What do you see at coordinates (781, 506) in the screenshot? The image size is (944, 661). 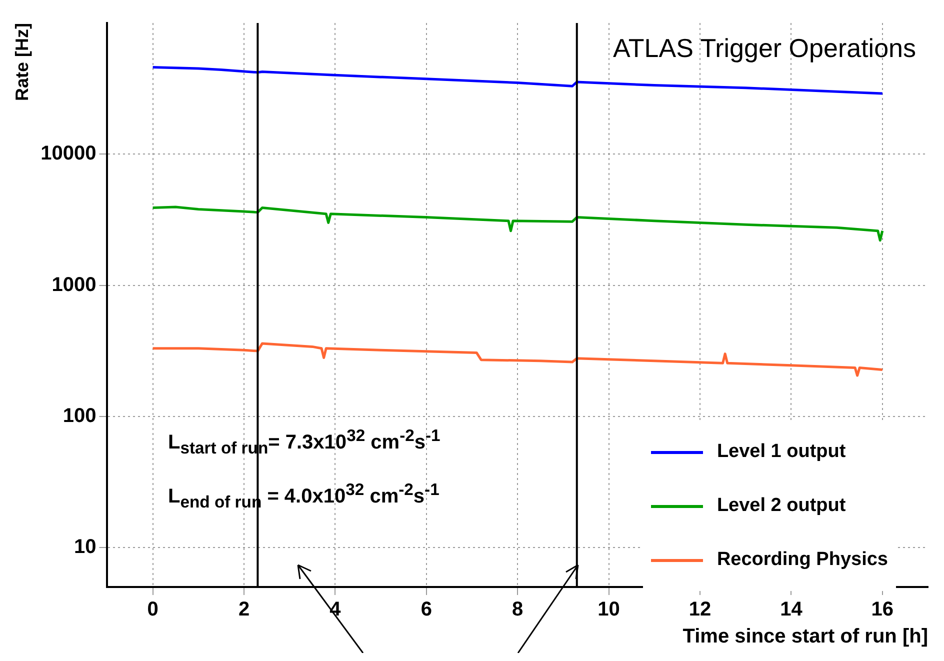 I see `legend-label: Level 2 output` at bounding box center [781, 506].